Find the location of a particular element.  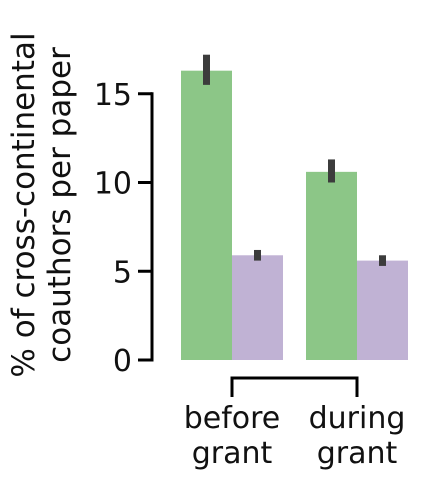

bracket-line is located at coordinates (294, 386).